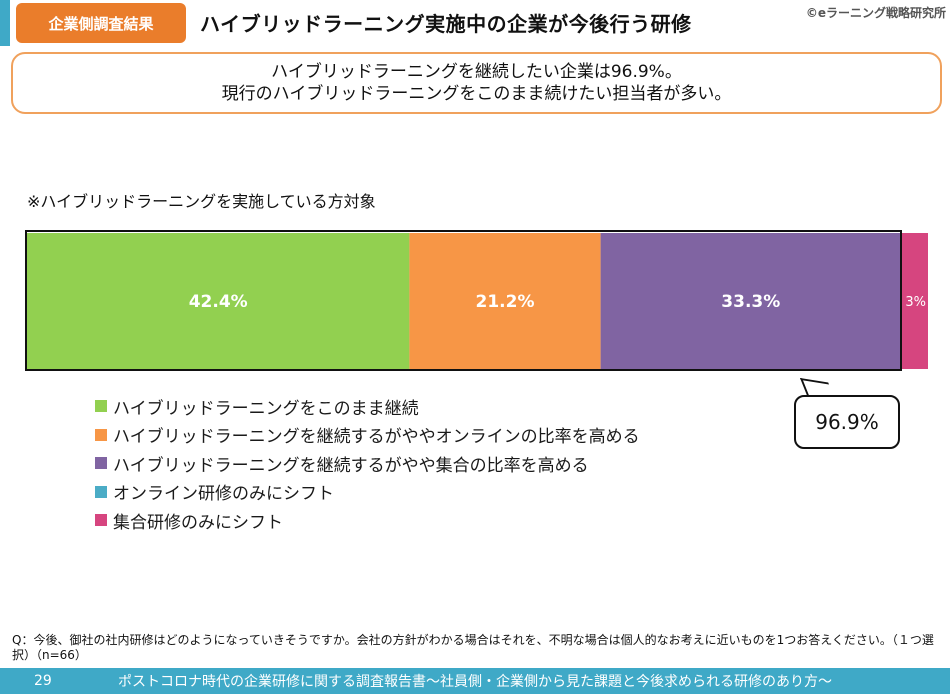 The image size is (950, 694). I want to click on bar-label-1: 42.4%, so click(218, 302).